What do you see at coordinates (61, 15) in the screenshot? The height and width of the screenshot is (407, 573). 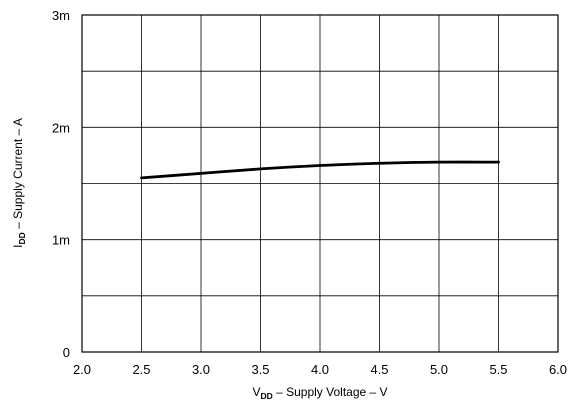 I see `y-tick-label: 3m` at bounding box center [61, 15].